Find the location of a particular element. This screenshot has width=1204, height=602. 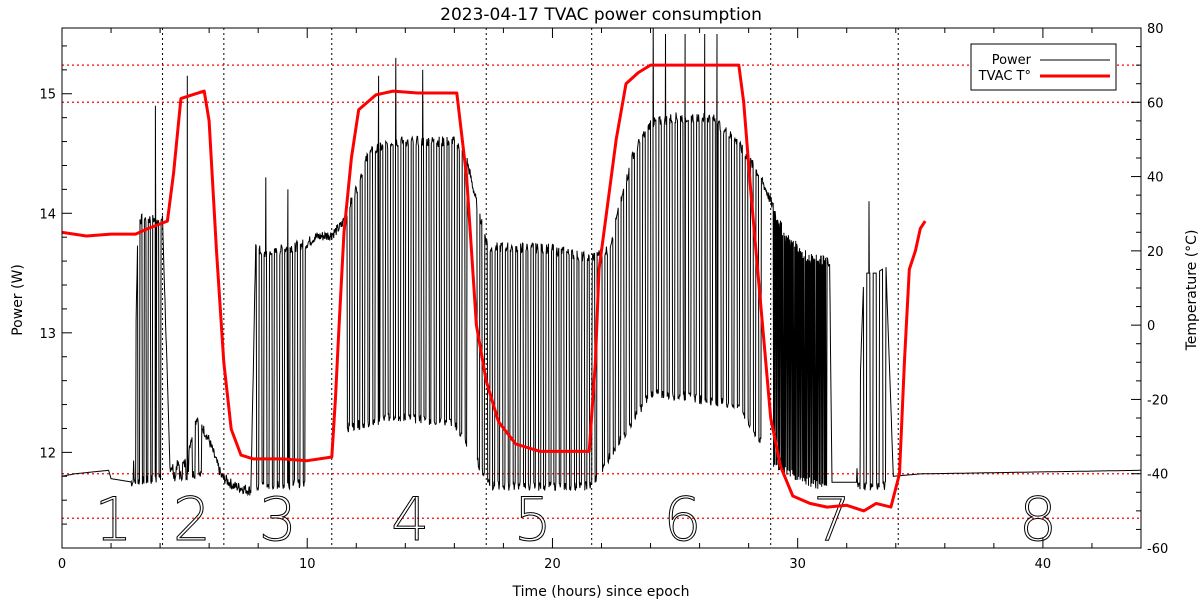

y2-tick-label: -60 is located at coordinates (1157, 549).